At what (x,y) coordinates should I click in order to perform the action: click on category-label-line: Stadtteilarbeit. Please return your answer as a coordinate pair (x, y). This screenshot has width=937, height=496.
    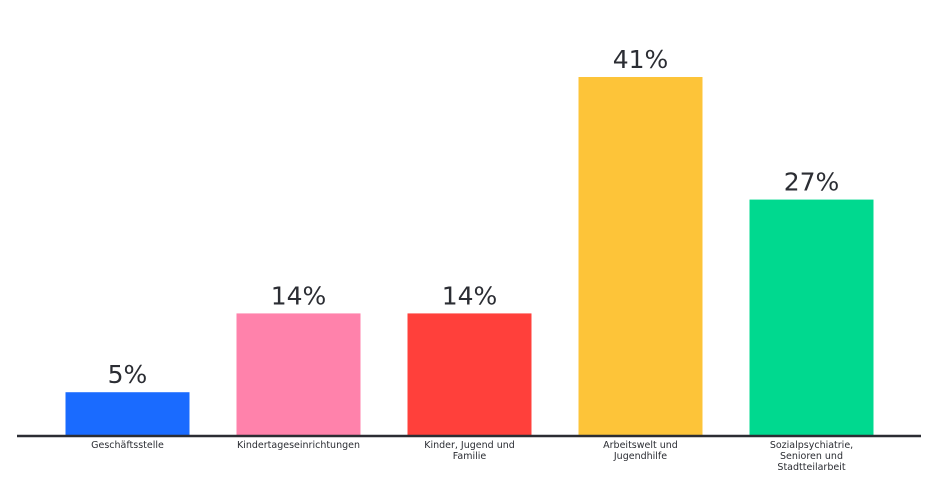
    Looking at the image, I should click on (811, 467).